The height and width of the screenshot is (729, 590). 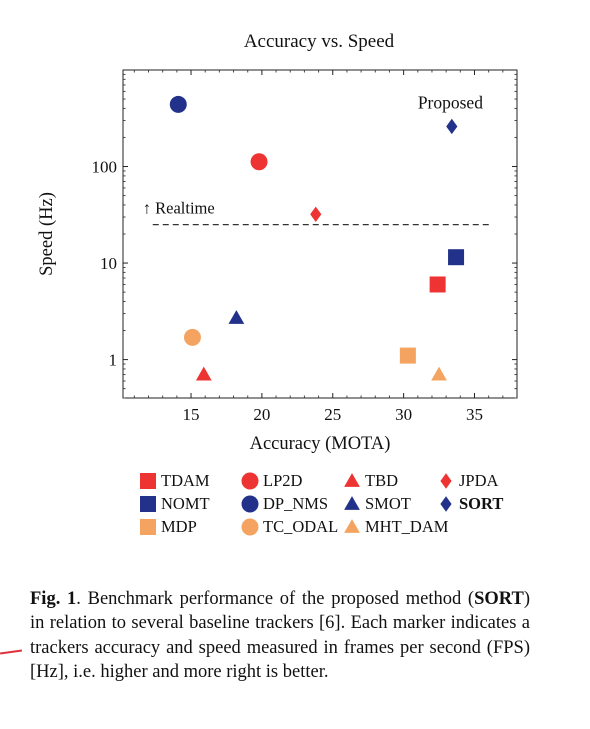 I want to click on legend-item-jpda: JPDA, so click(x=481, y=481).